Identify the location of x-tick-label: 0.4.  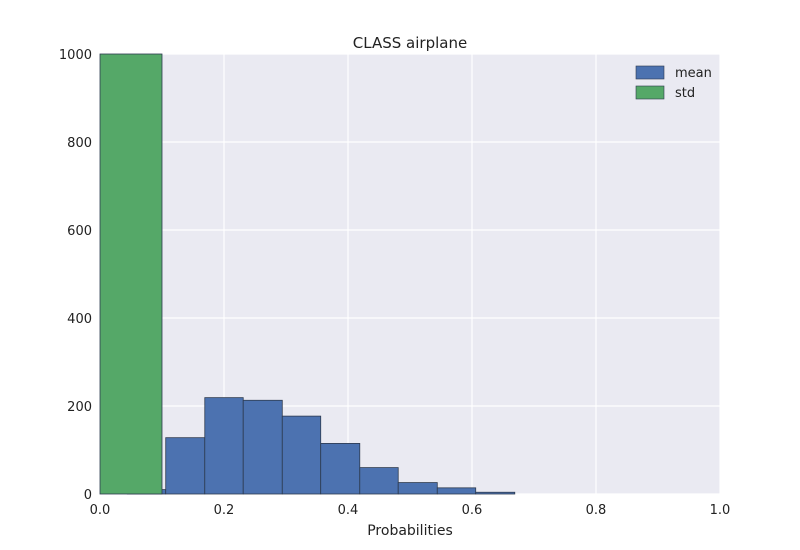
(348, 510).